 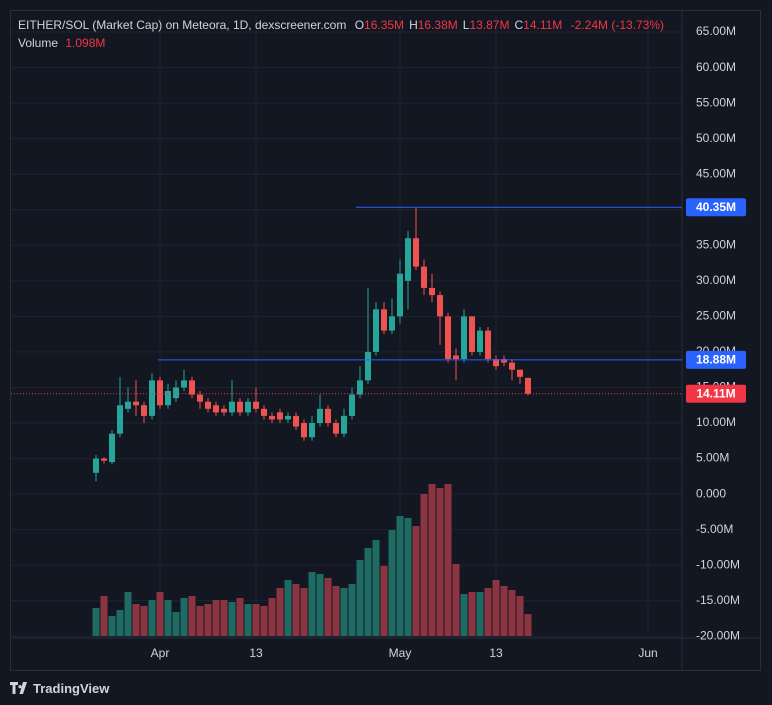 What do you see at coordinates (437, 25) in the screenshot?
I see `ohlc-value: 16.38M` at bounding box center [437, 25].